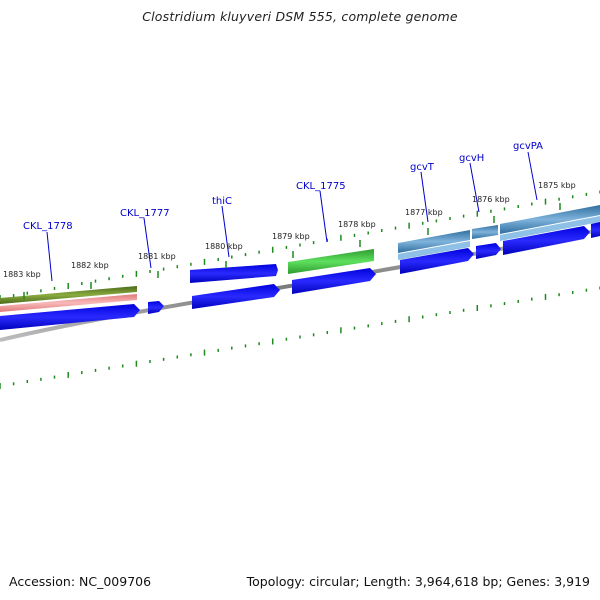 The image size is (600, 600). I want to click on feature-olive, so click(68, 295).